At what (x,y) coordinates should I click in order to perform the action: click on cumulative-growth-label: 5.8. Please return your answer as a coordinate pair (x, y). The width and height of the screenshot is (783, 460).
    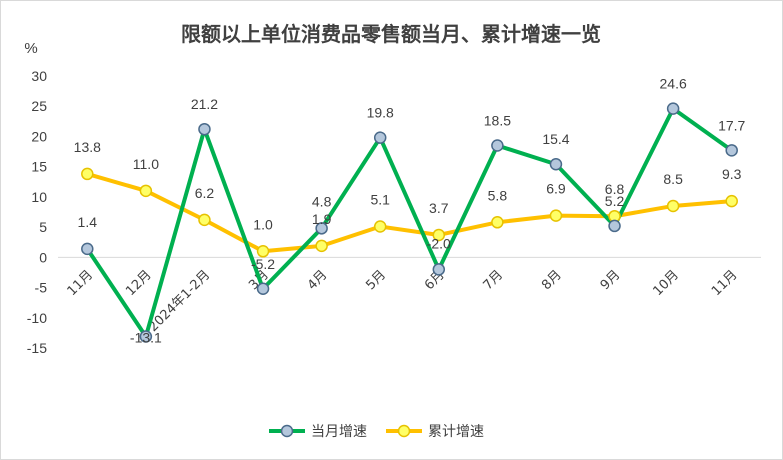
    Looking at the image, I should click on (498, 195).